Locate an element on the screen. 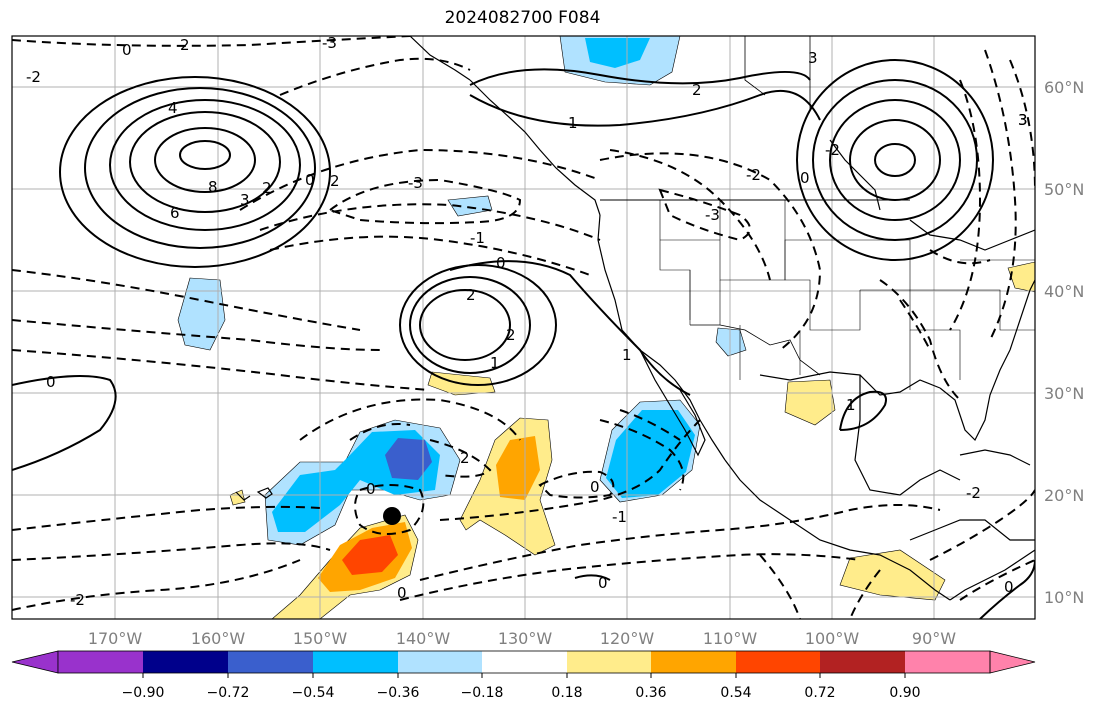  shade-light-blue-north-small is located at coordinates (470, 206).